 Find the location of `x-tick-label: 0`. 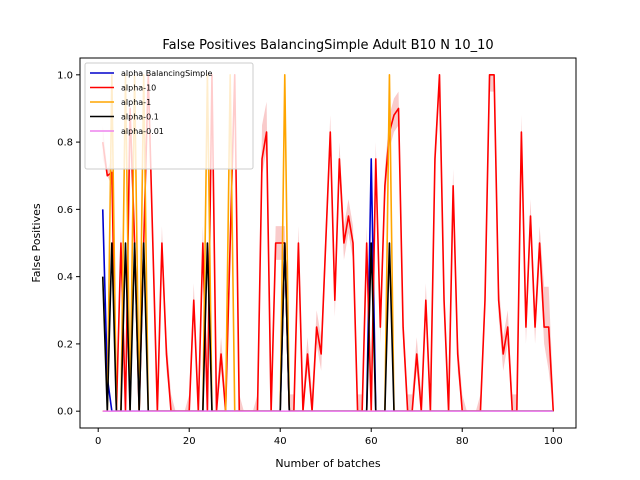

x-tick-label: 0 is located at coordinates (98, 441).